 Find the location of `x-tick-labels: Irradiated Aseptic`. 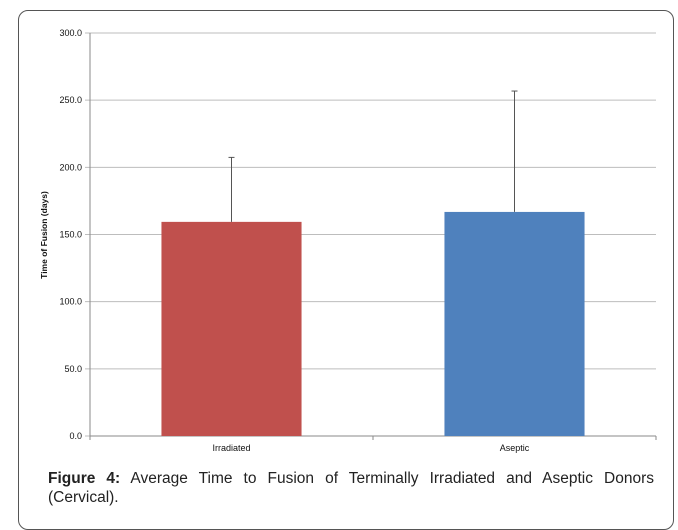

x-tick-labels: Irradiated Aseptic is located at coordinates (373, 444).